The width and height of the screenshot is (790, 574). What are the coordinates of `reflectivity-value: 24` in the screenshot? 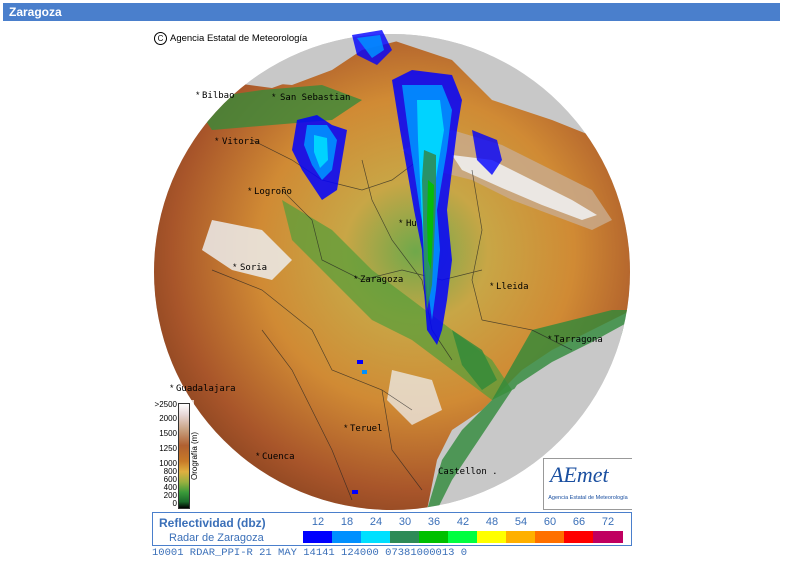 It's located at (376, 522).